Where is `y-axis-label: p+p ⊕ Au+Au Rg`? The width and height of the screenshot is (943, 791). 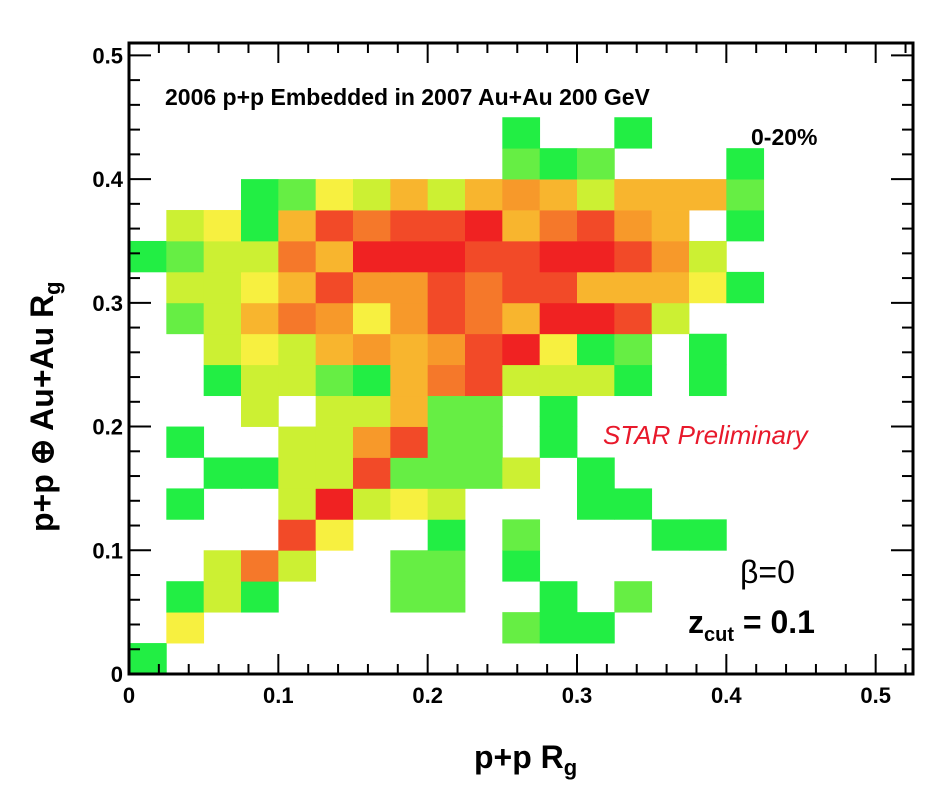
y-axis-label: p+p ⊕ Au+Au Rg is located at coordinates (44, 406).